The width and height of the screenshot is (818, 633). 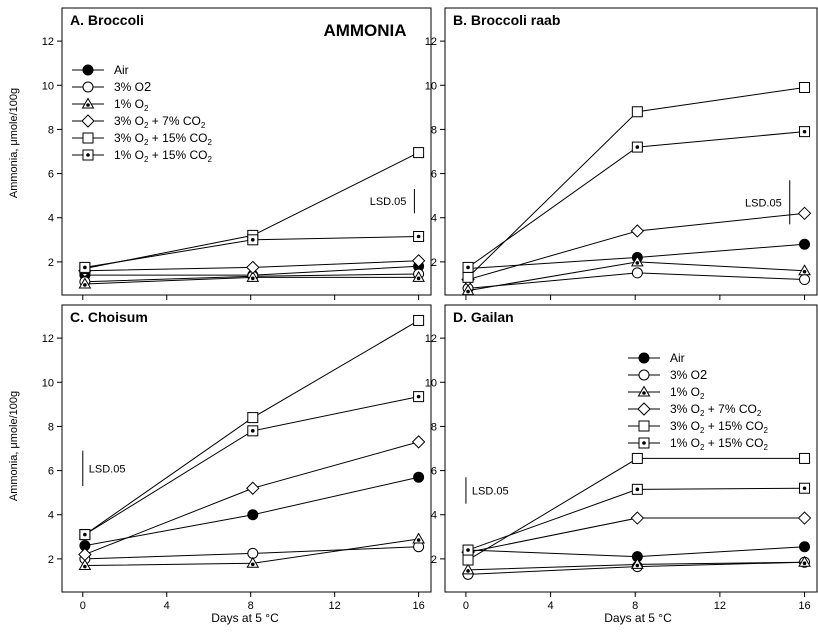 I want to click on y-tick-label: 12, so click(x=431, y=42).